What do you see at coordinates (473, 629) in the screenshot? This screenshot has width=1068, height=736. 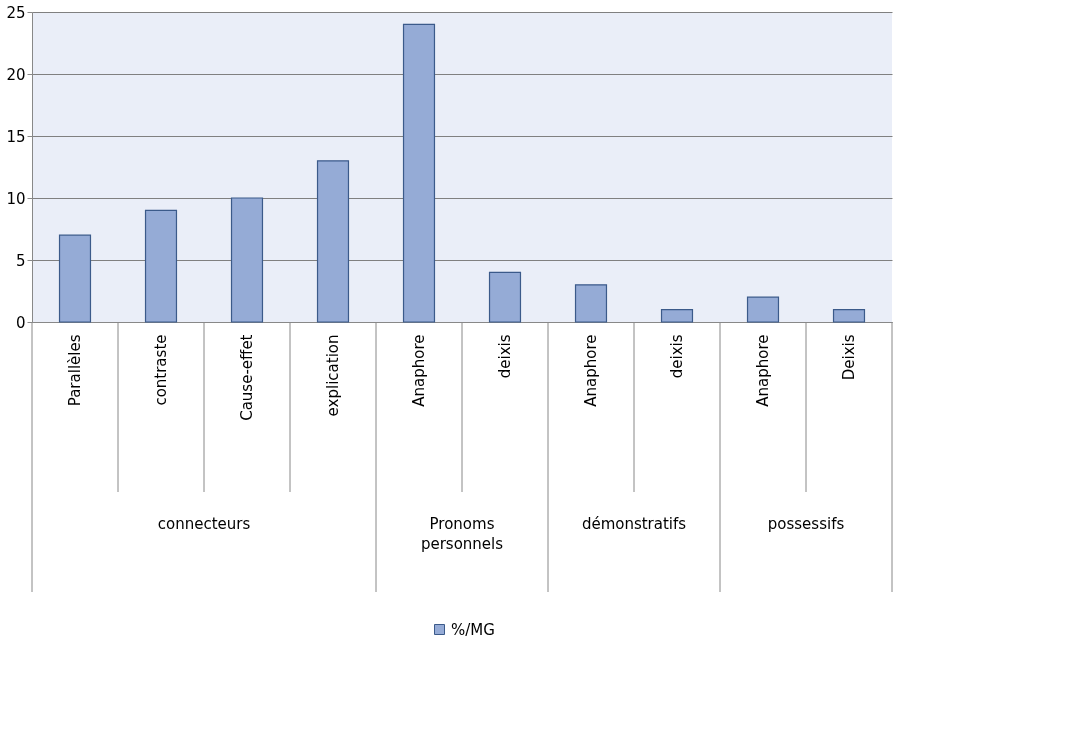 I see `legend-label: %/MG` at bounding box center [473, 629].